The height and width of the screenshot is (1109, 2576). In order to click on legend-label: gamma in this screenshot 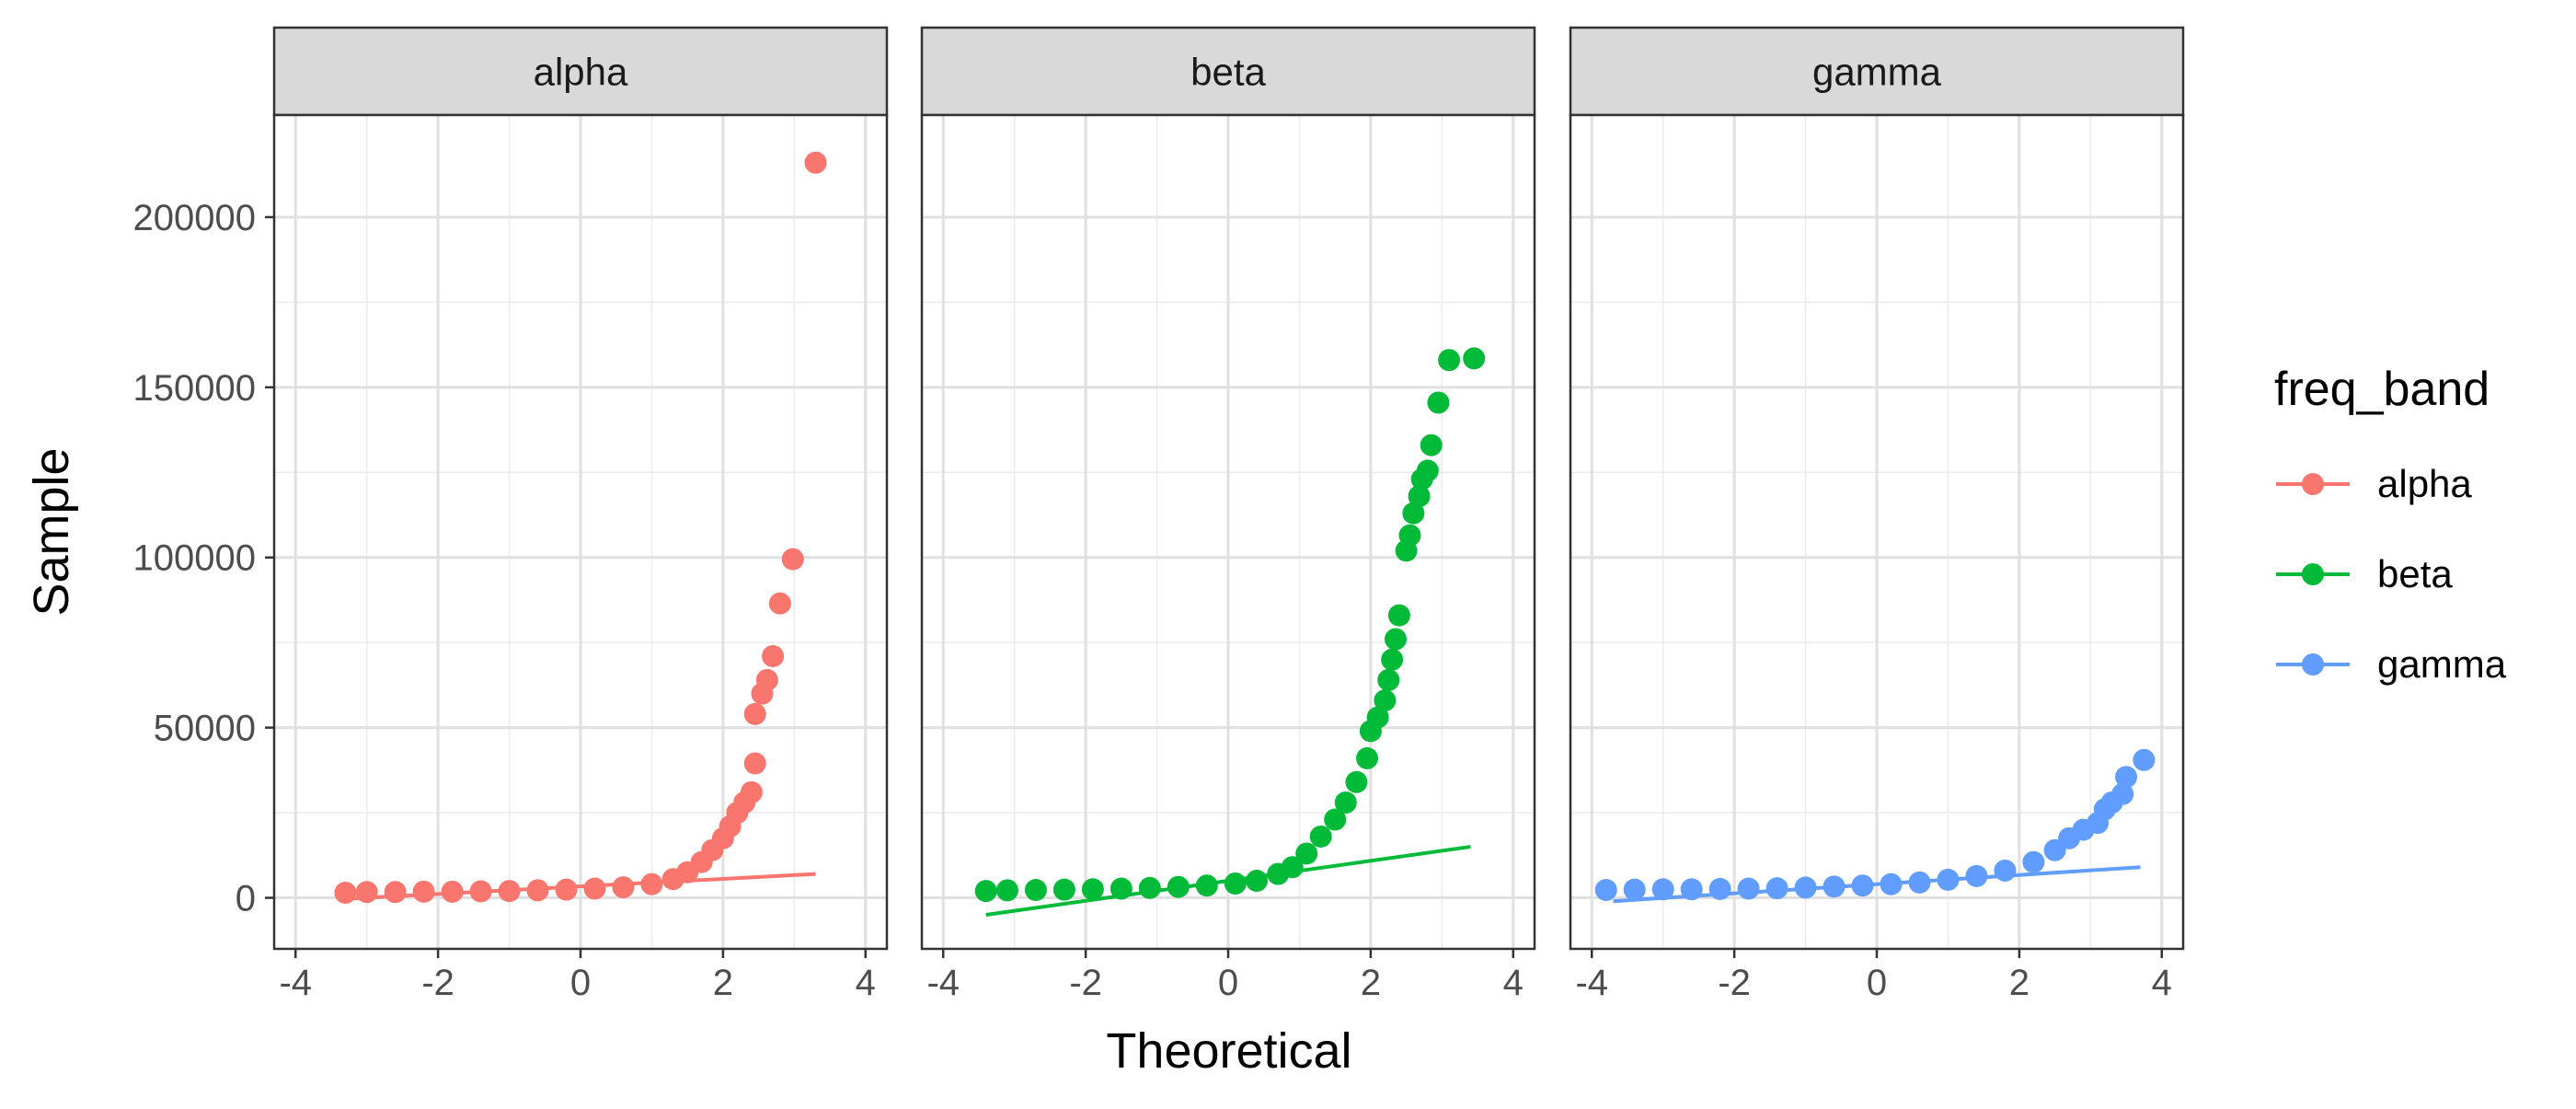, I will do `click(2442, 664)`.